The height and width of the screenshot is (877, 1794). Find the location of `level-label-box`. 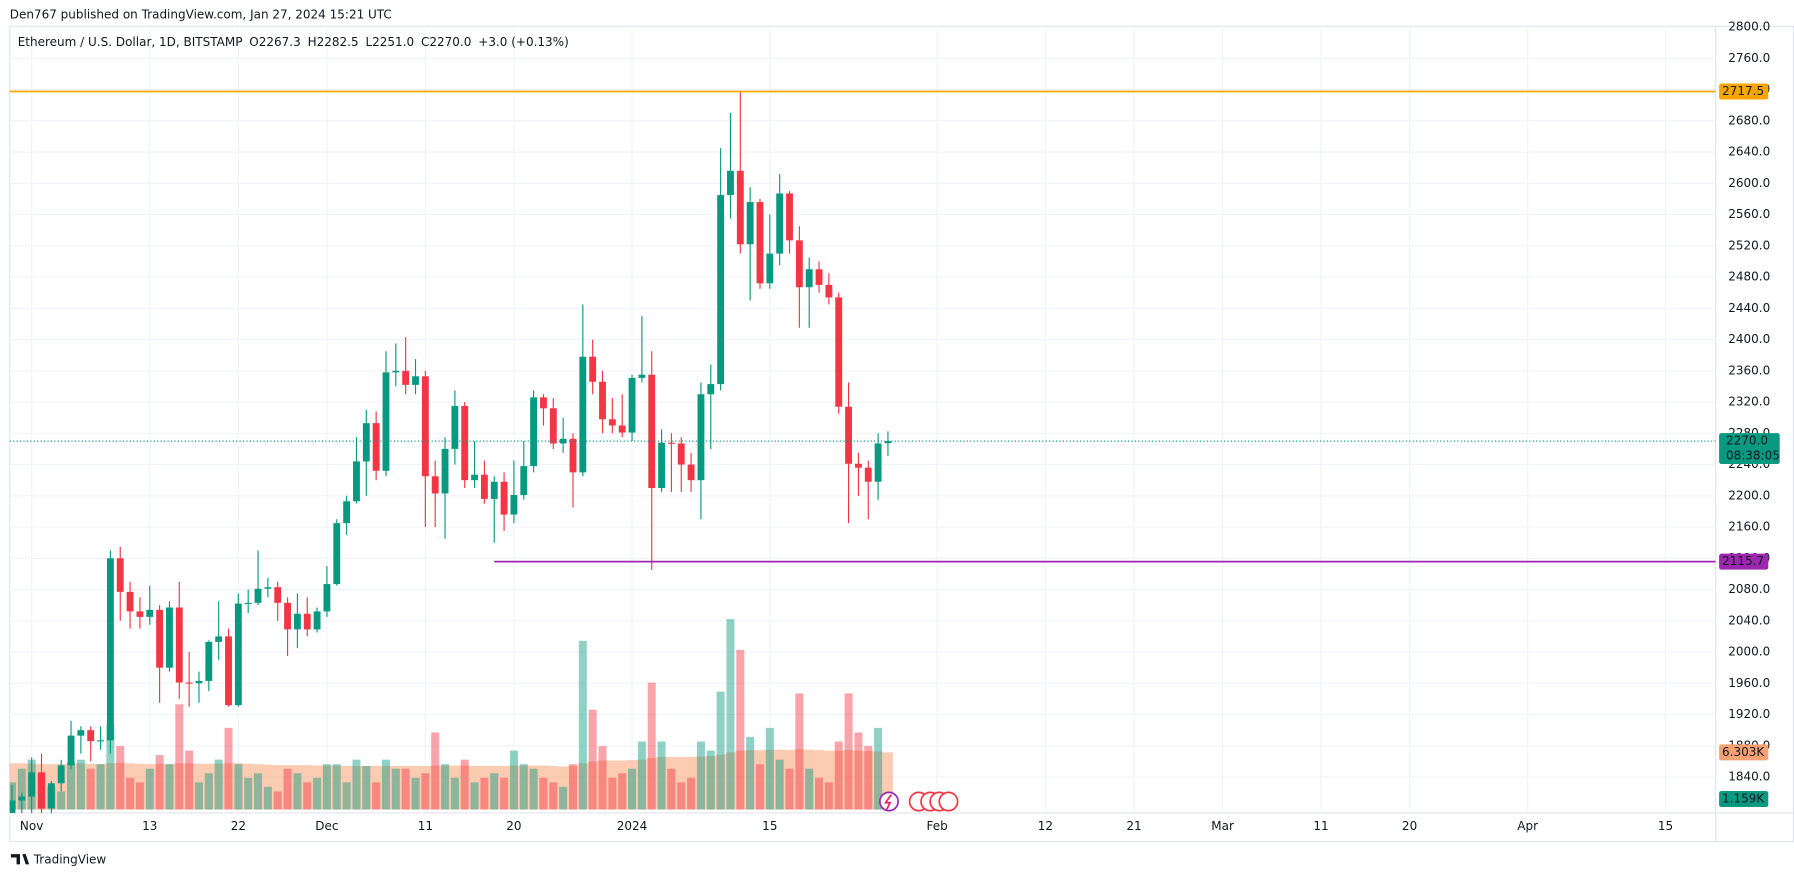

level-label-box is located at coordinates (1744, 91).